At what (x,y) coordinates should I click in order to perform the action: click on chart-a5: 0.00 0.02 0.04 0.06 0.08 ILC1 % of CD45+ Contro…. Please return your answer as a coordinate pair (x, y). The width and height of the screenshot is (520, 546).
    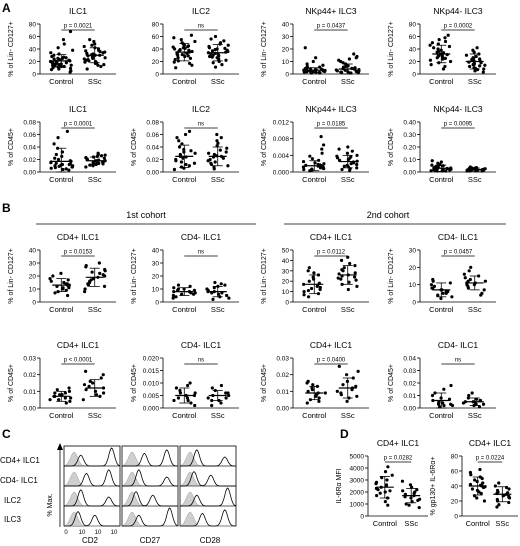
    Looking at the image, I should click on (62, 144).